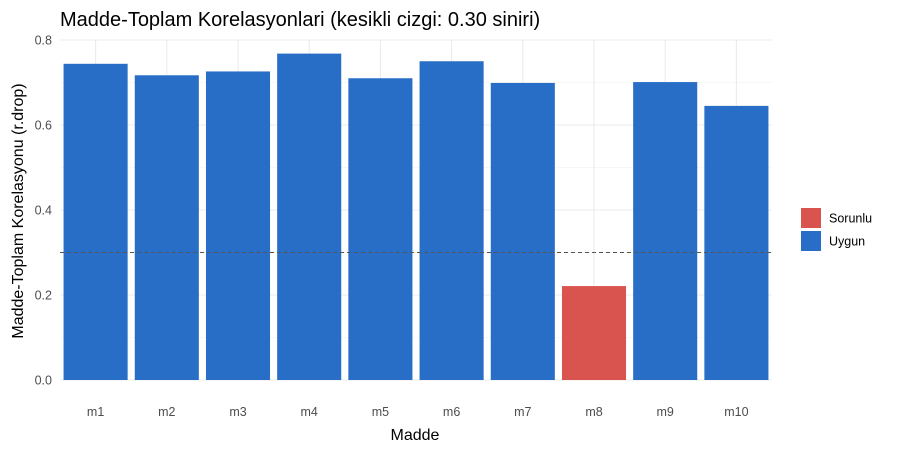 The width and height of the screenshot is (900, 450). I want to click on y-tick-label: 0.6, so click(43, 126).